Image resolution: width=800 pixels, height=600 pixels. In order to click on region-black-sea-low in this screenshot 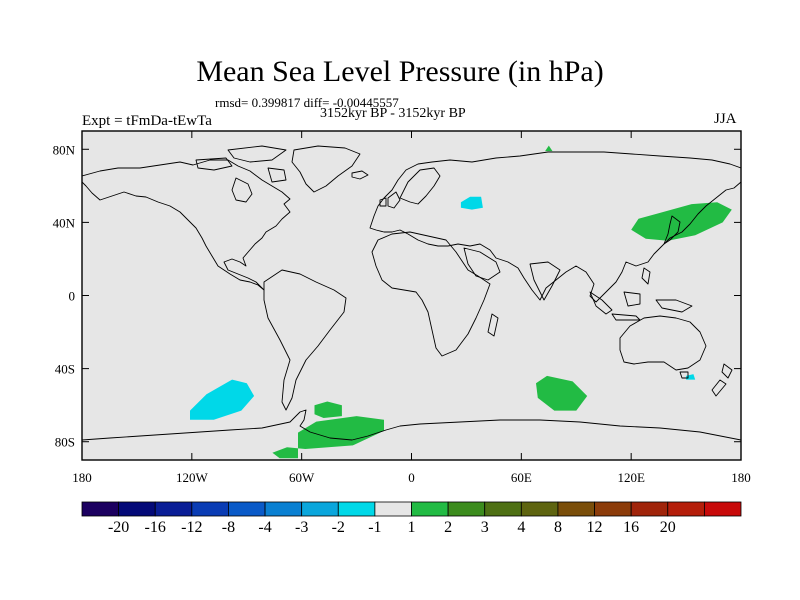, I will do `click(471, 203)`.